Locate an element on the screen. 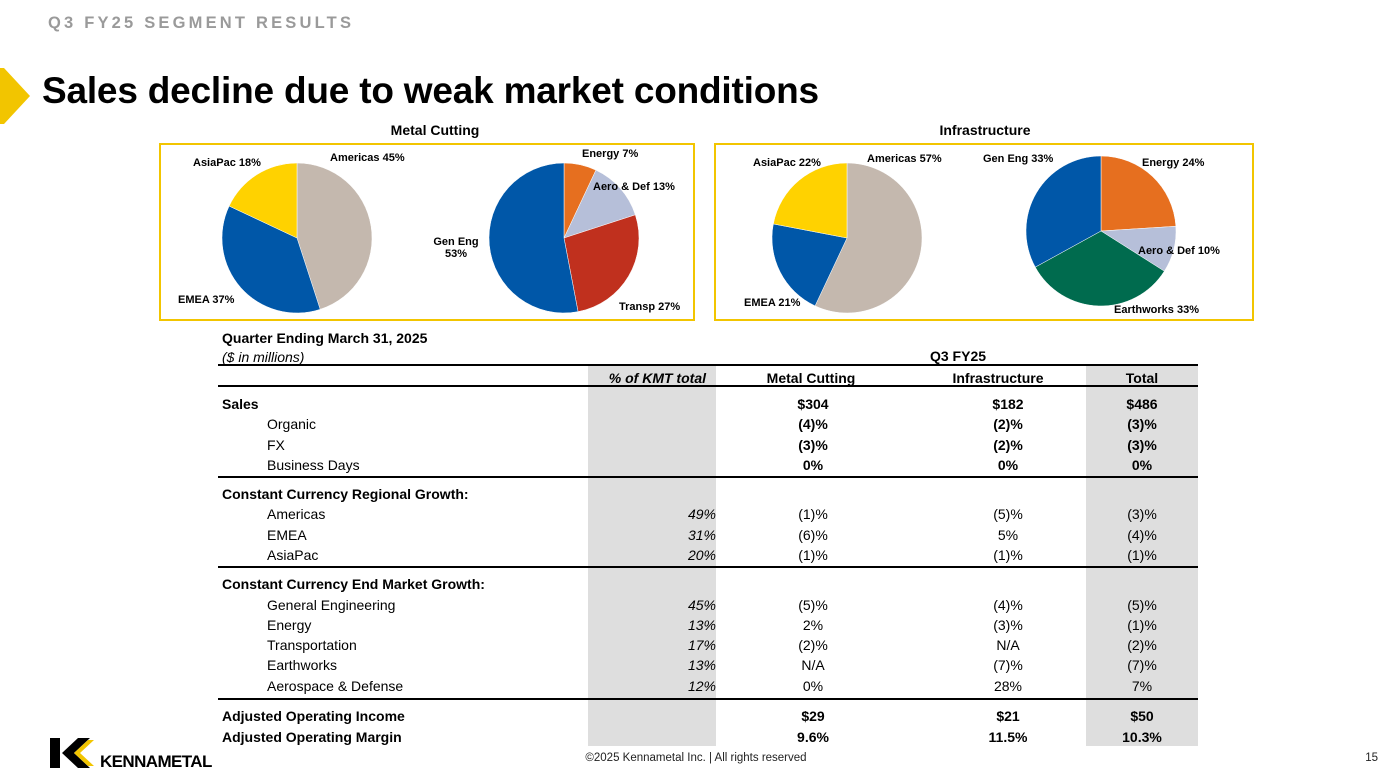 The height and width of the screenshot is (784, 1392). table-row: Adjusted Operating Income $29 $21 $50 is located at coordinates (708, 718).